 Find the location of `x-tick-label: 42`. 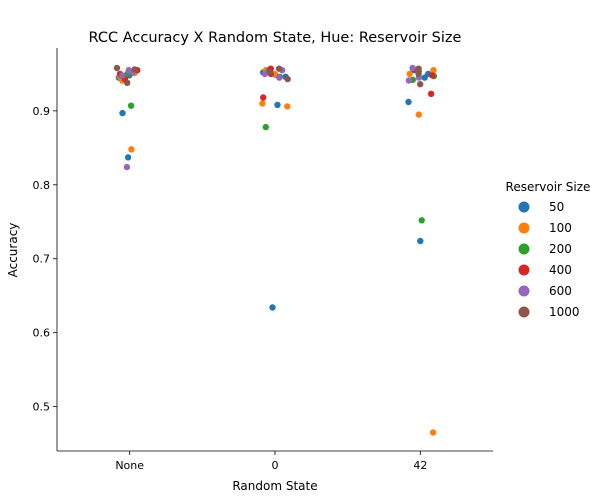

x-tick-label: 42 is located at coordinates (420, 465).